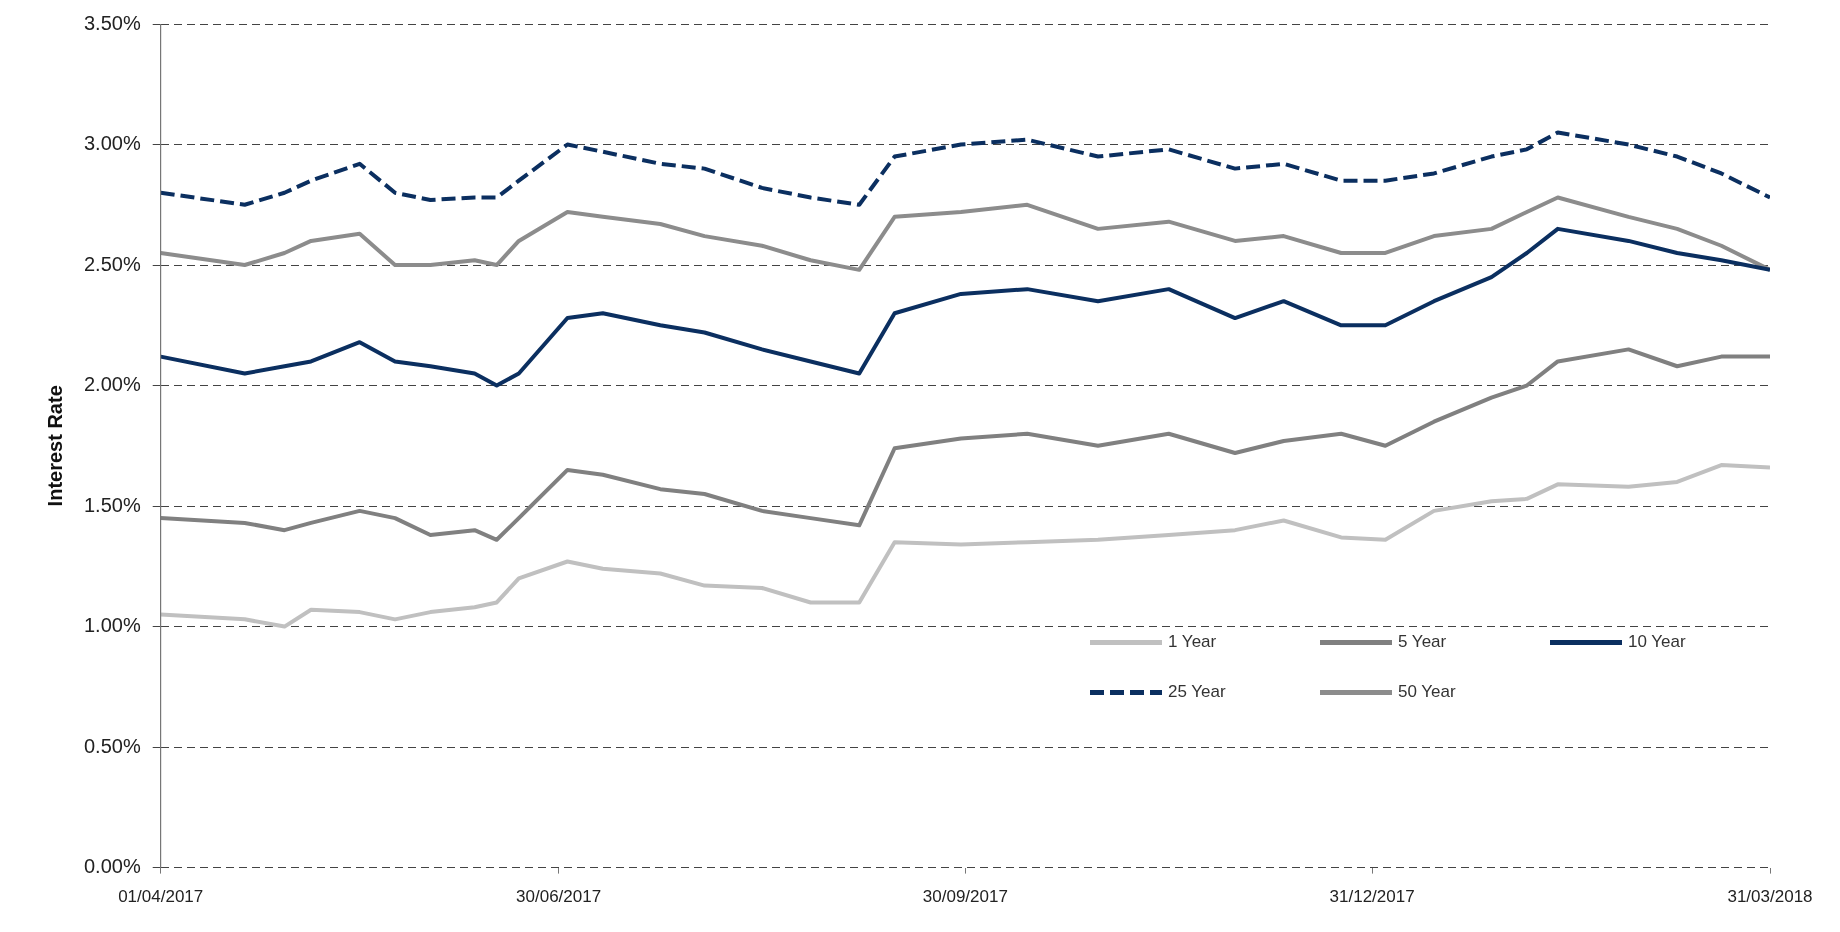  I want to click on y-tick-label: 2.50%, so click(112, 263).